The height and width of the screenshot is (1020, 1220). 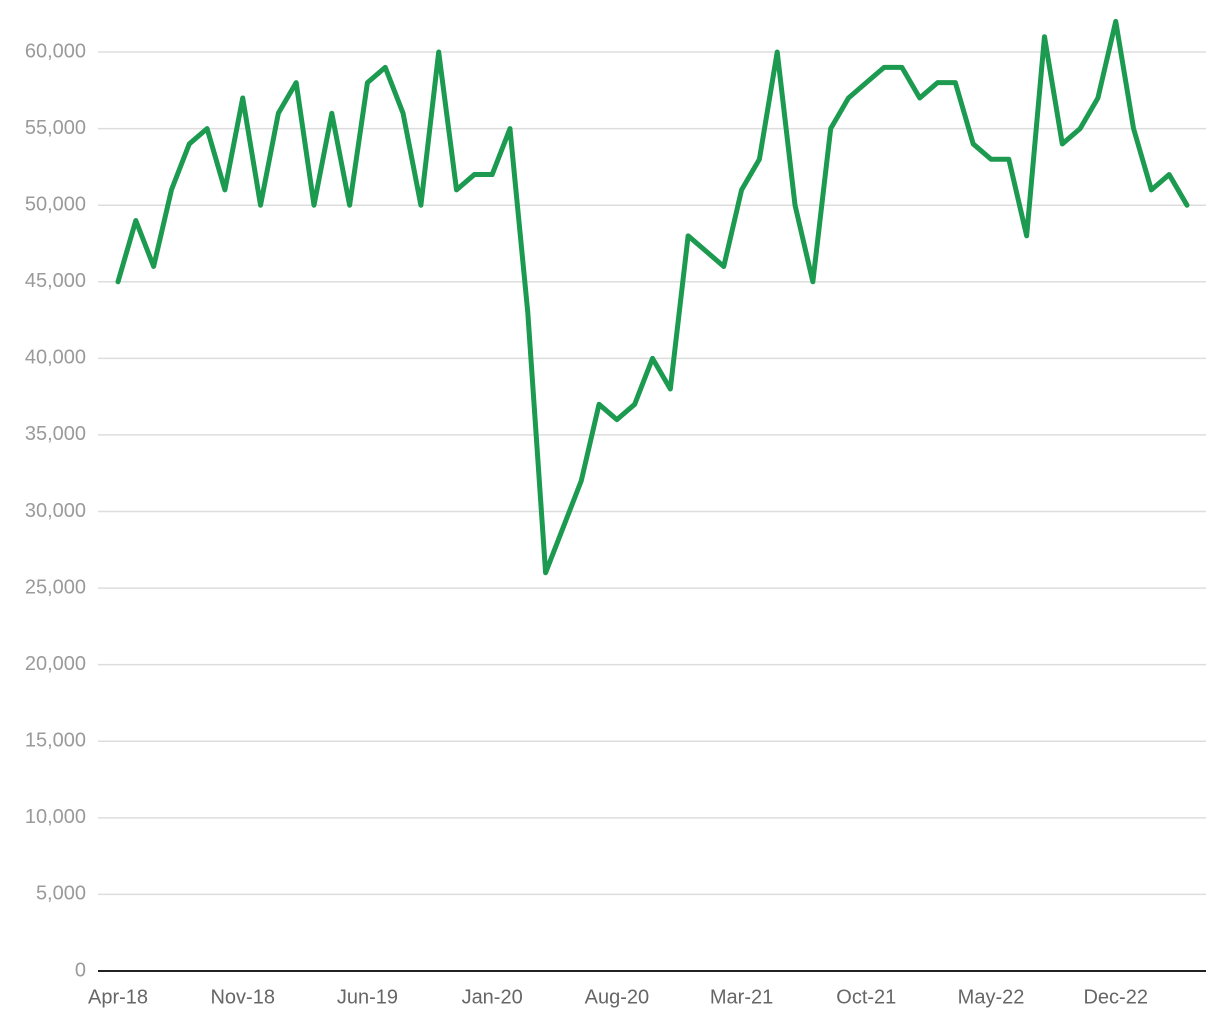 What do you see at coordinates (80, 970) in the screenshot?
I see `y-tick-label: 0` at bounding box center [80, 970].